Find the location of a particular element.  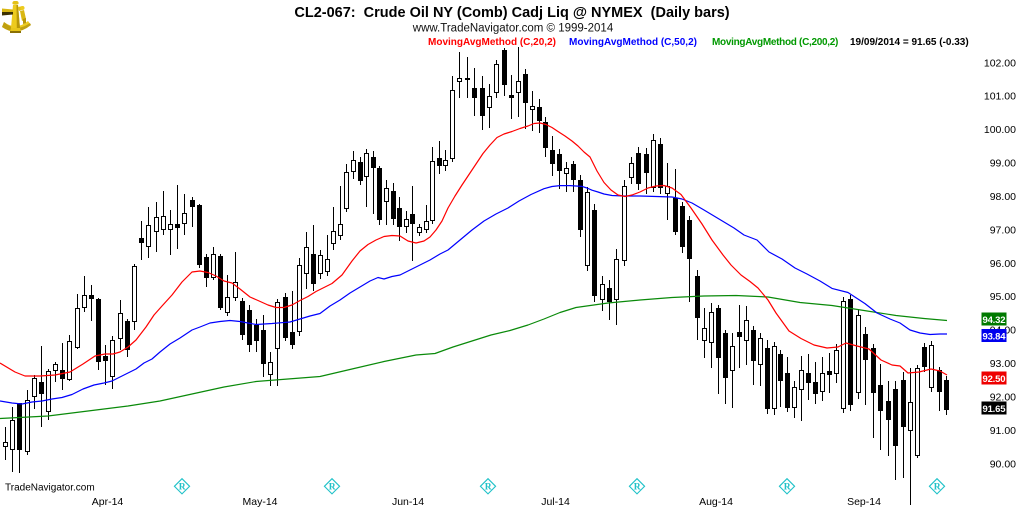

svg-text: 91.65 is located at coordinates (995, 409).